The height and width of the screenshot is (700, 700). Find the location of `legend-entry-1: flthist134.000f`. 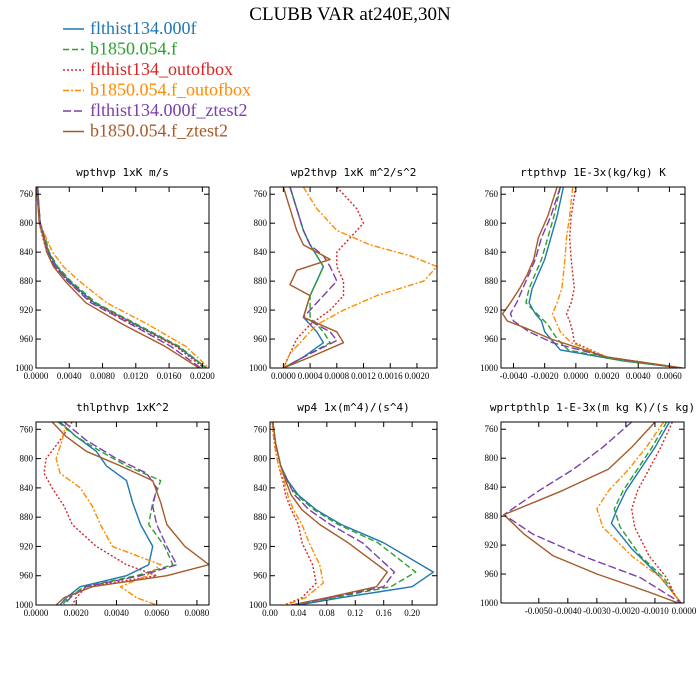

legend-entry-1: flthist134.000f is located at coordinates (143, 28).